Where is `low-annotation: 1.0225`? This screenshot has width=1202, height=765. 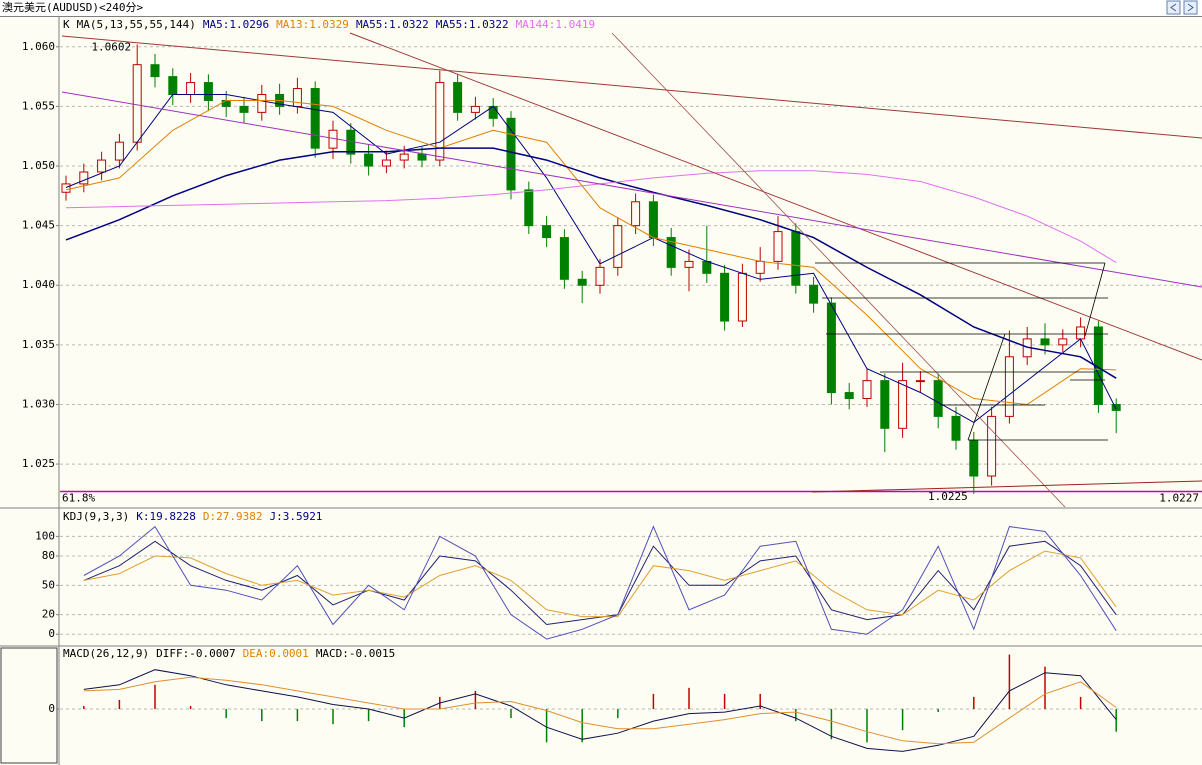
low-annotation: 1.0225 is located at coordinates (948, 496).